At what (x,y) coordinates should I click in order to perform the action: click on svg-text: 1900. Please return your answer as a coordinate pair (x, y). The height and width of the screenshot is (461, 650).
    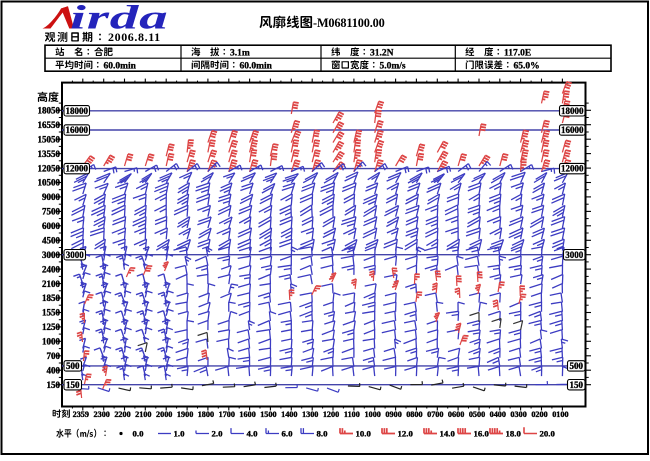
    Looking at the image, I should click on (185, 414).